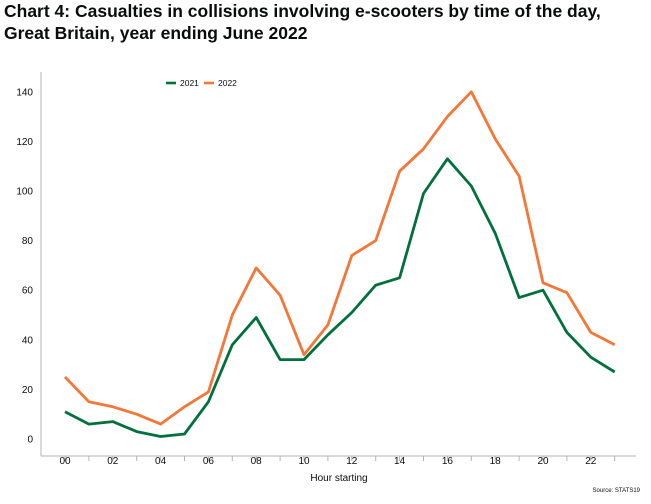  Describe the element at coordinates (30, 440) in the screenshot. I see `y-tick-label: 0` at that location.